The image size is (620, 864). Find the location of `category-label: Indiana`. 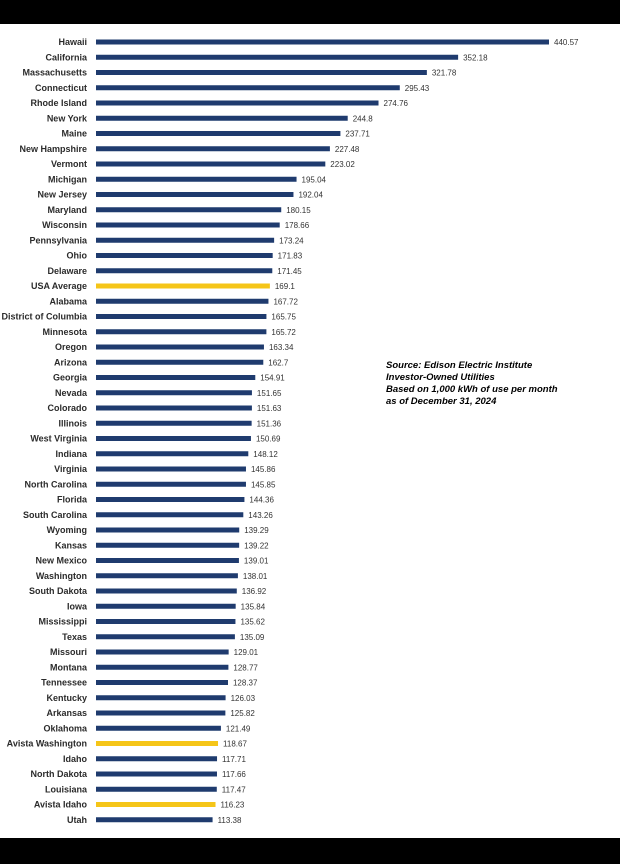

category-label: Indiana is located at coordinates (71, 454).